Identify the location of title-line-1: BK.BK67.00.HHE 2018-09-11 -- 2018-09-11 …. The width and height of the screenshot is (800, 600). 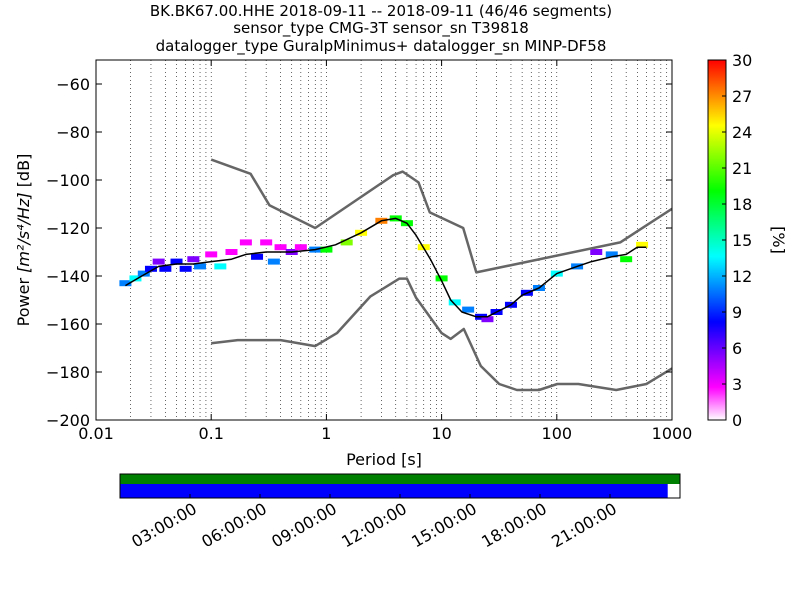
(381, 11).